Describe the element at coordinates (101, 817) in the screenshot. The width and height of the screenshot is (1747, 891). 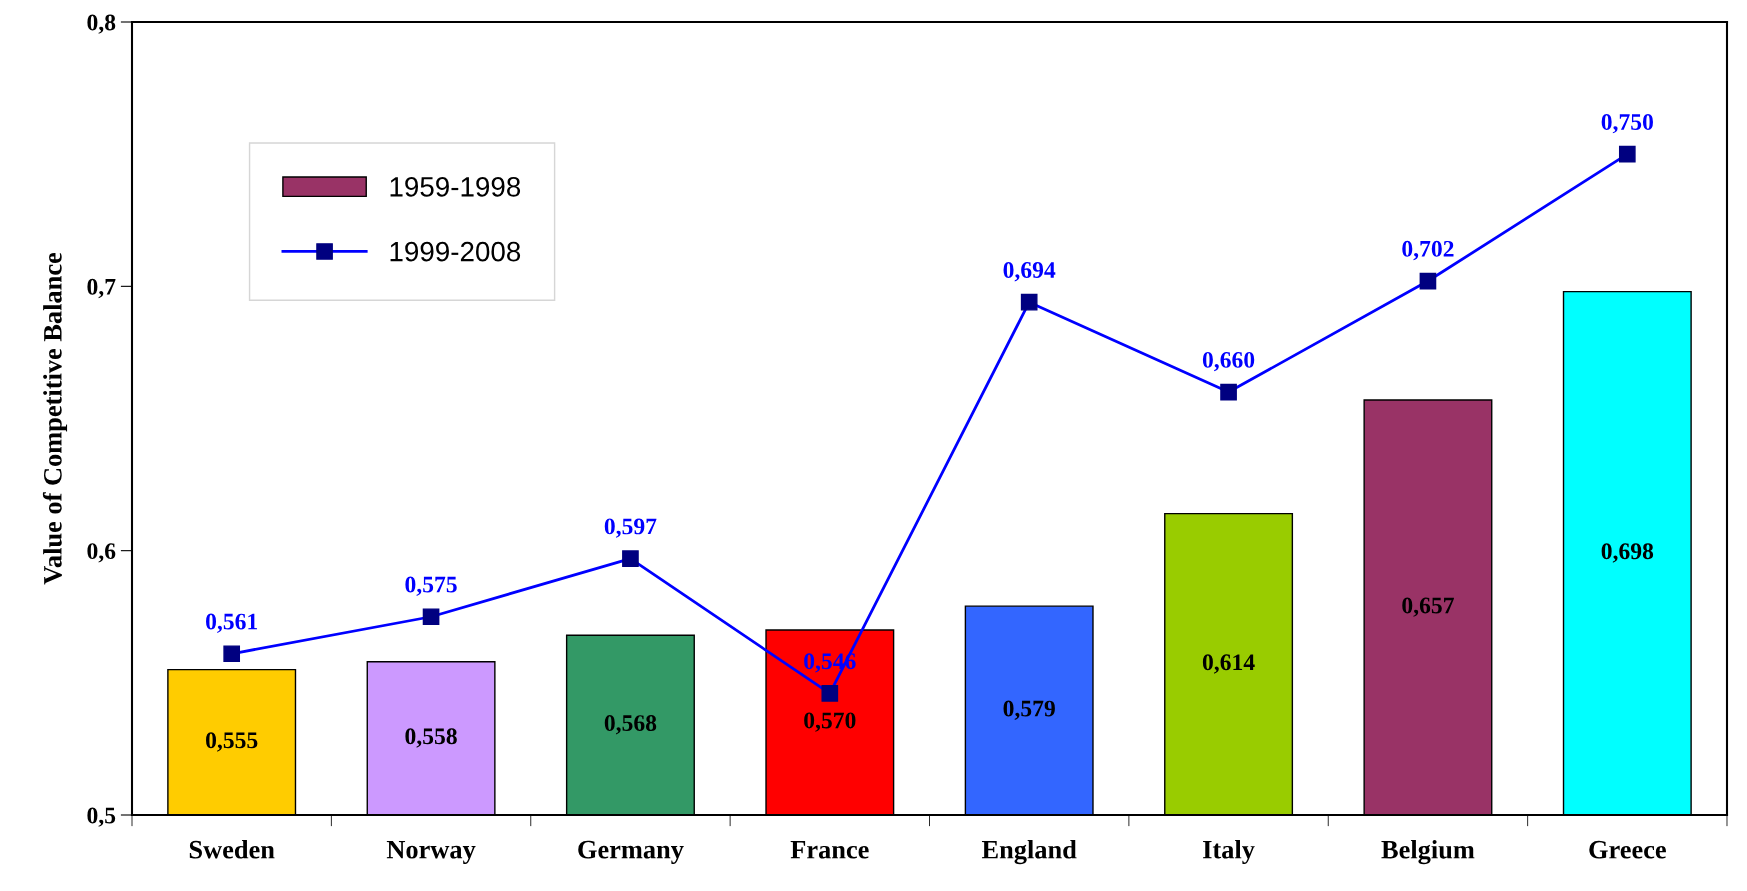
I see `y-tick-label: 0,5` at that location.